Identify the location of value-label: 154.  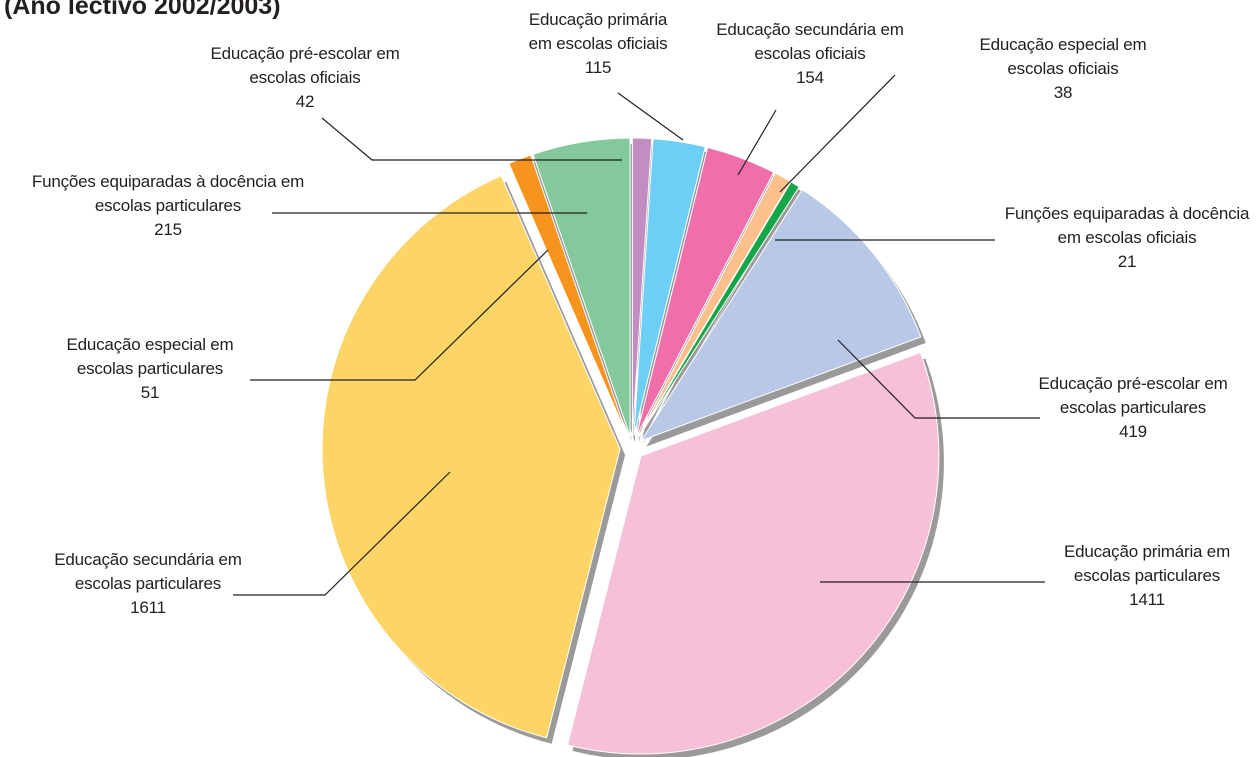
(810, 77).